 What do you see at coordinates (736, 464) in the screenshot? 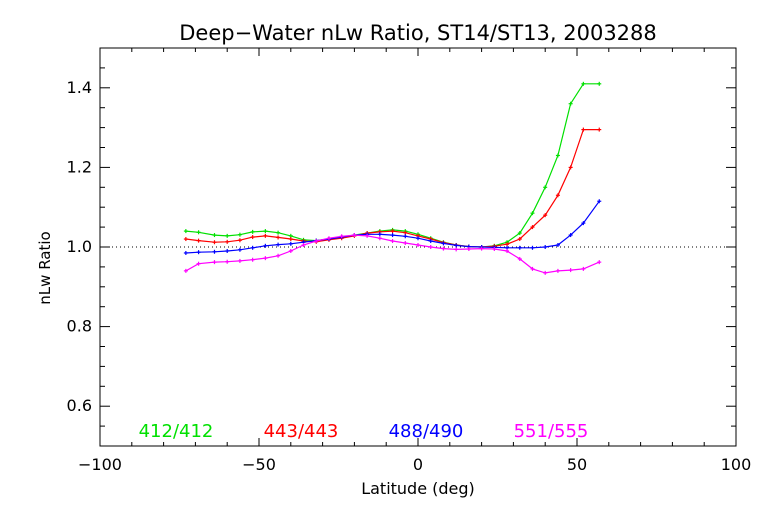
I see `x-tick-label: 100` at bounding box center [736, 464].